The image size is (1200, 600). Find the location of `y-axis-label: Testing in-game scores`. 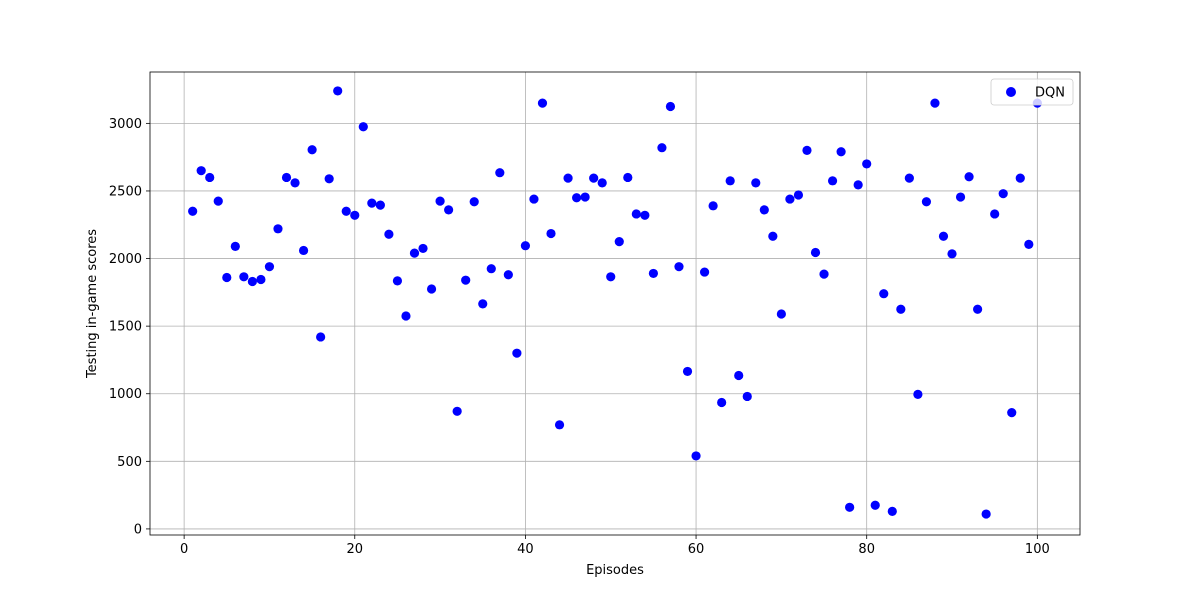

y-axis-label: Testing in-game scores is located at coordinates (92, 304).